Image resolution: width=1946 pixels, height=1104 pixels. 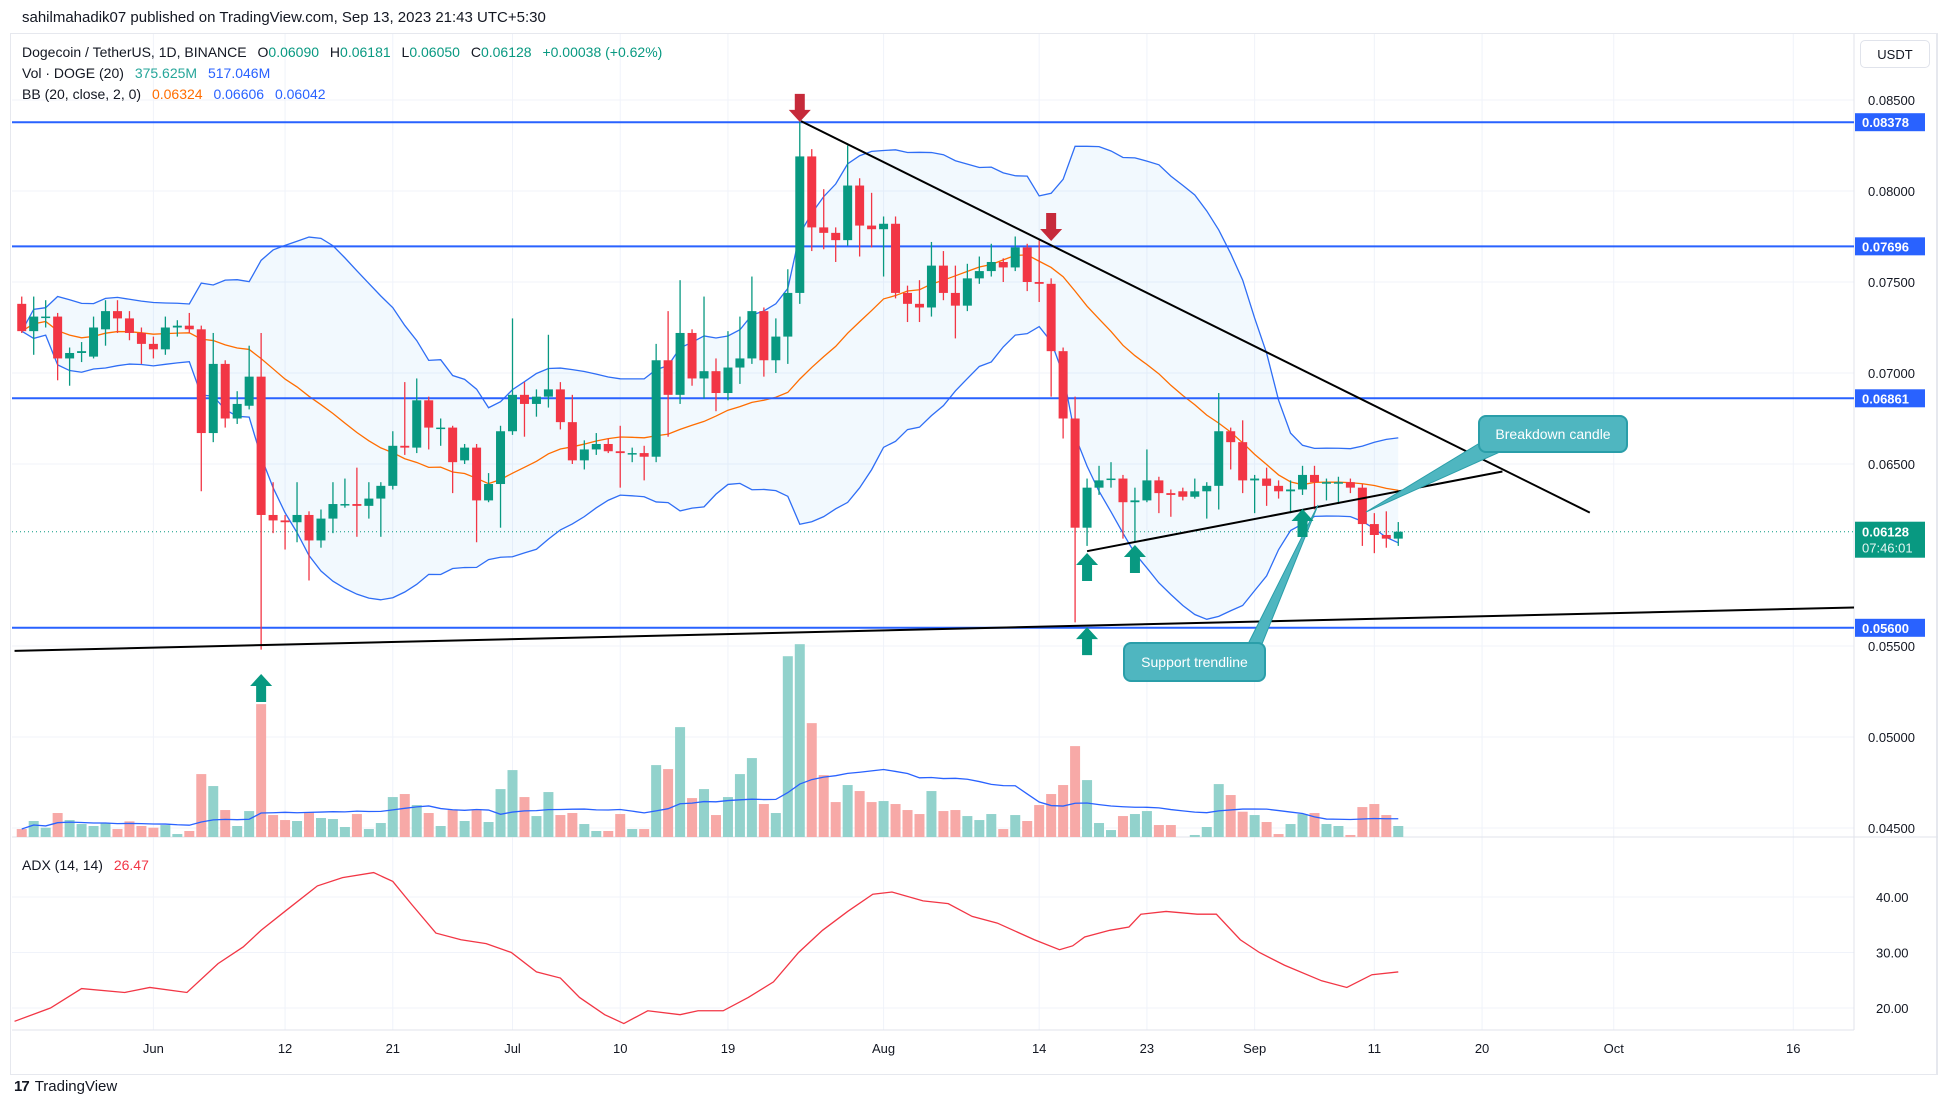 What do you see at coordinates (1553, 434) in the screenshot?
I see `breakdown-candle-callout: Breakdown candle` at bounding box center [1553, 434].